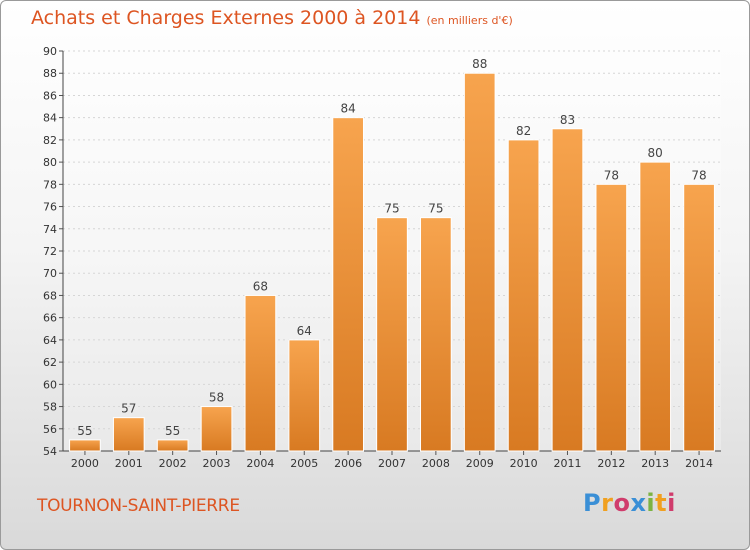  Describe the element at coordinates (50, 384) in the screenshot. I see `y-tick-label: 60` at that location.